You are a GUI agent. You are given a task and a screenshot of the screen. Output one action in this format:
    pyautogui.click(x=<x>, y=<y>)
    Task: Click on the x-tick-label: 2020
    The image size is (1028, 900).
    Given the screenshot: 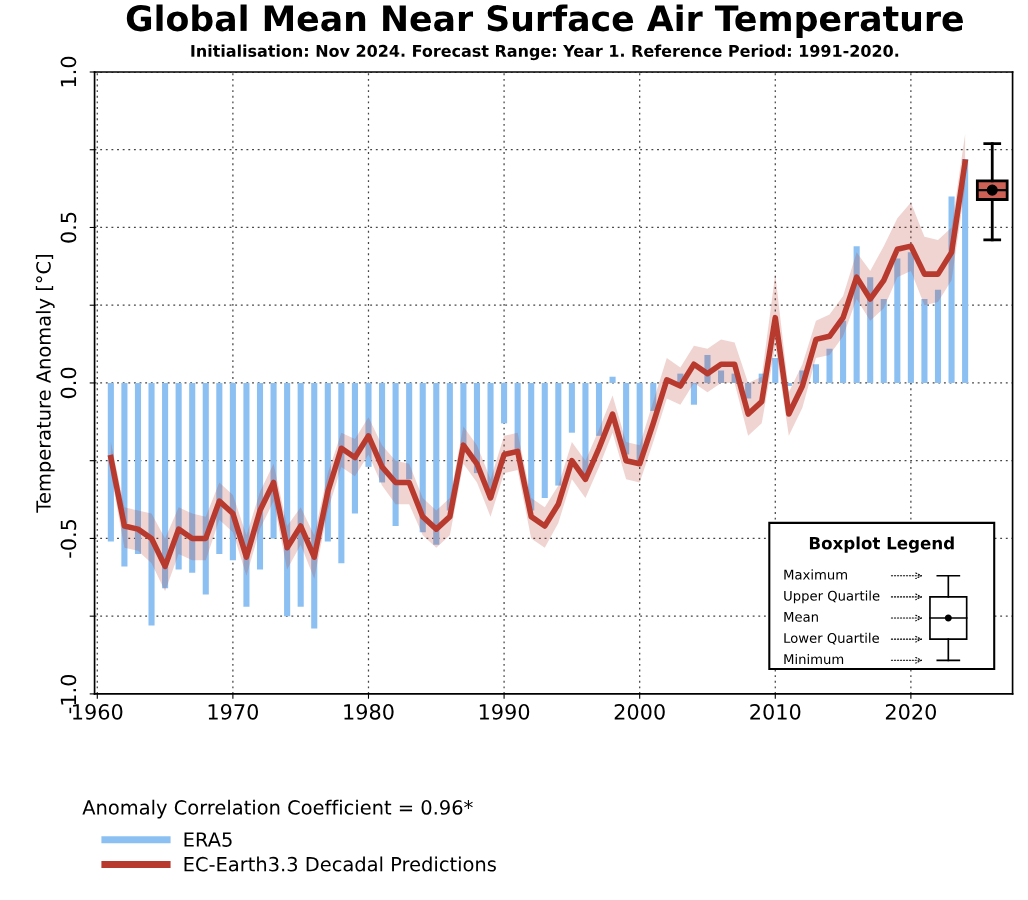 What is the action you would take?
    pyautogui.click(x=911, y=711)
    